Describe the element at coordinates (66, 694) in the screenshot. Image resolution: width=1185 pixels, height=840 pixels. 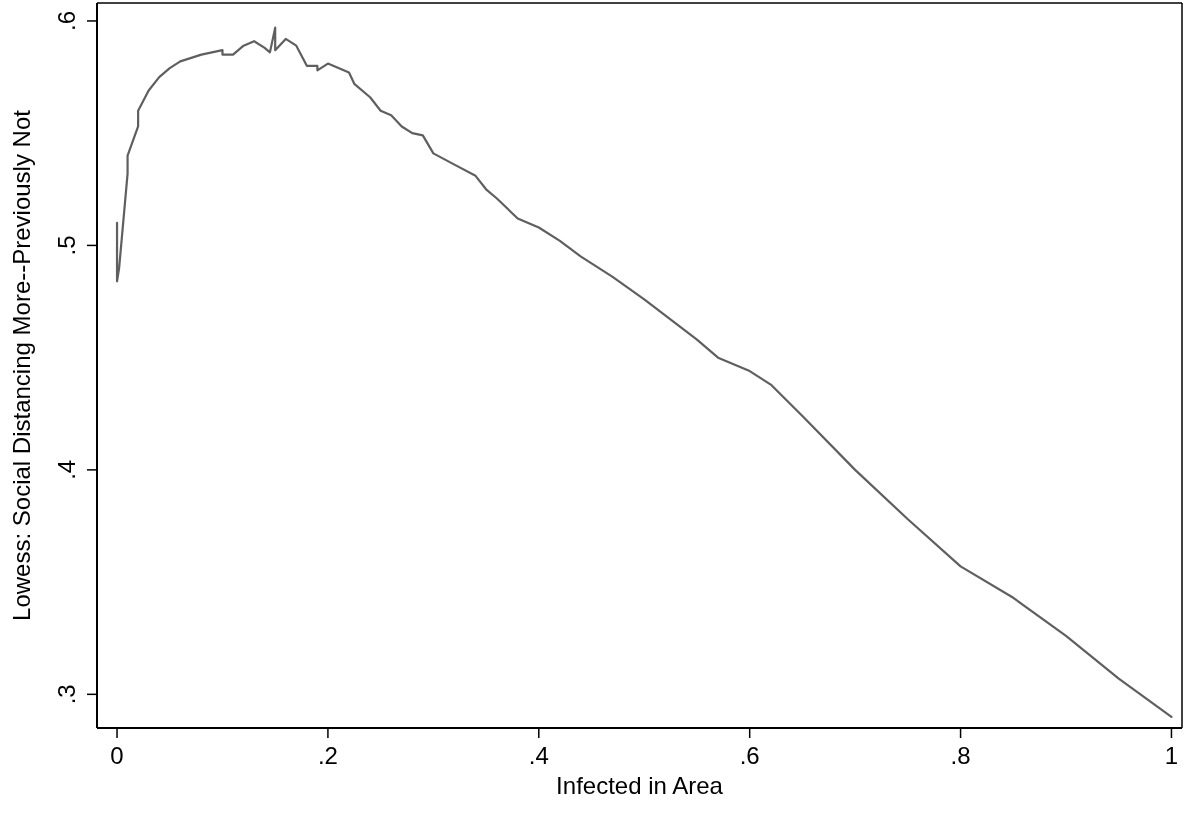
I see `y-tick-label: .3` at that location.